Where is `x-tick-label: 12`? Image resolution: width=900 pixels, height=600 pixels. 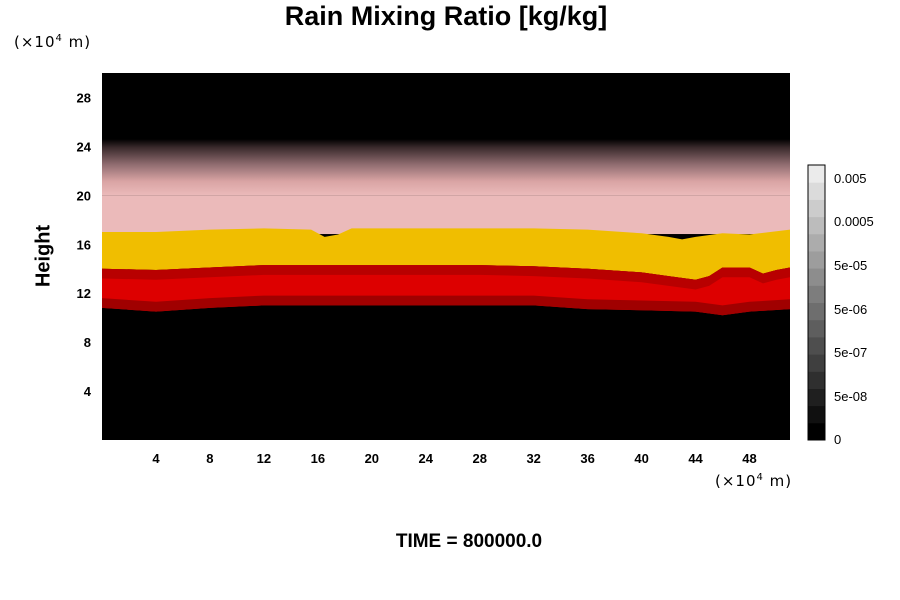
x-tick-label: 12 is located at coordinates (264, 458).